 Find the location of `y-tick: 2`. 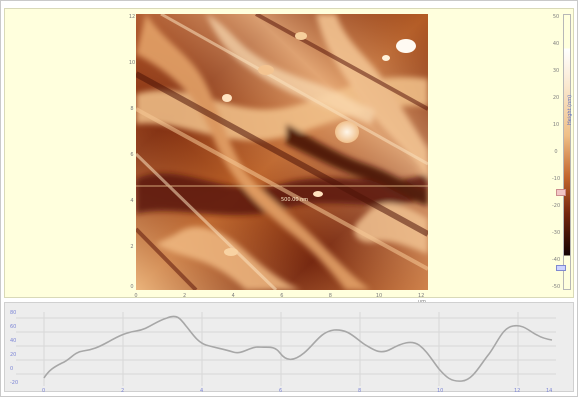

y-tick: 2 is located at coordinates (132, 247).